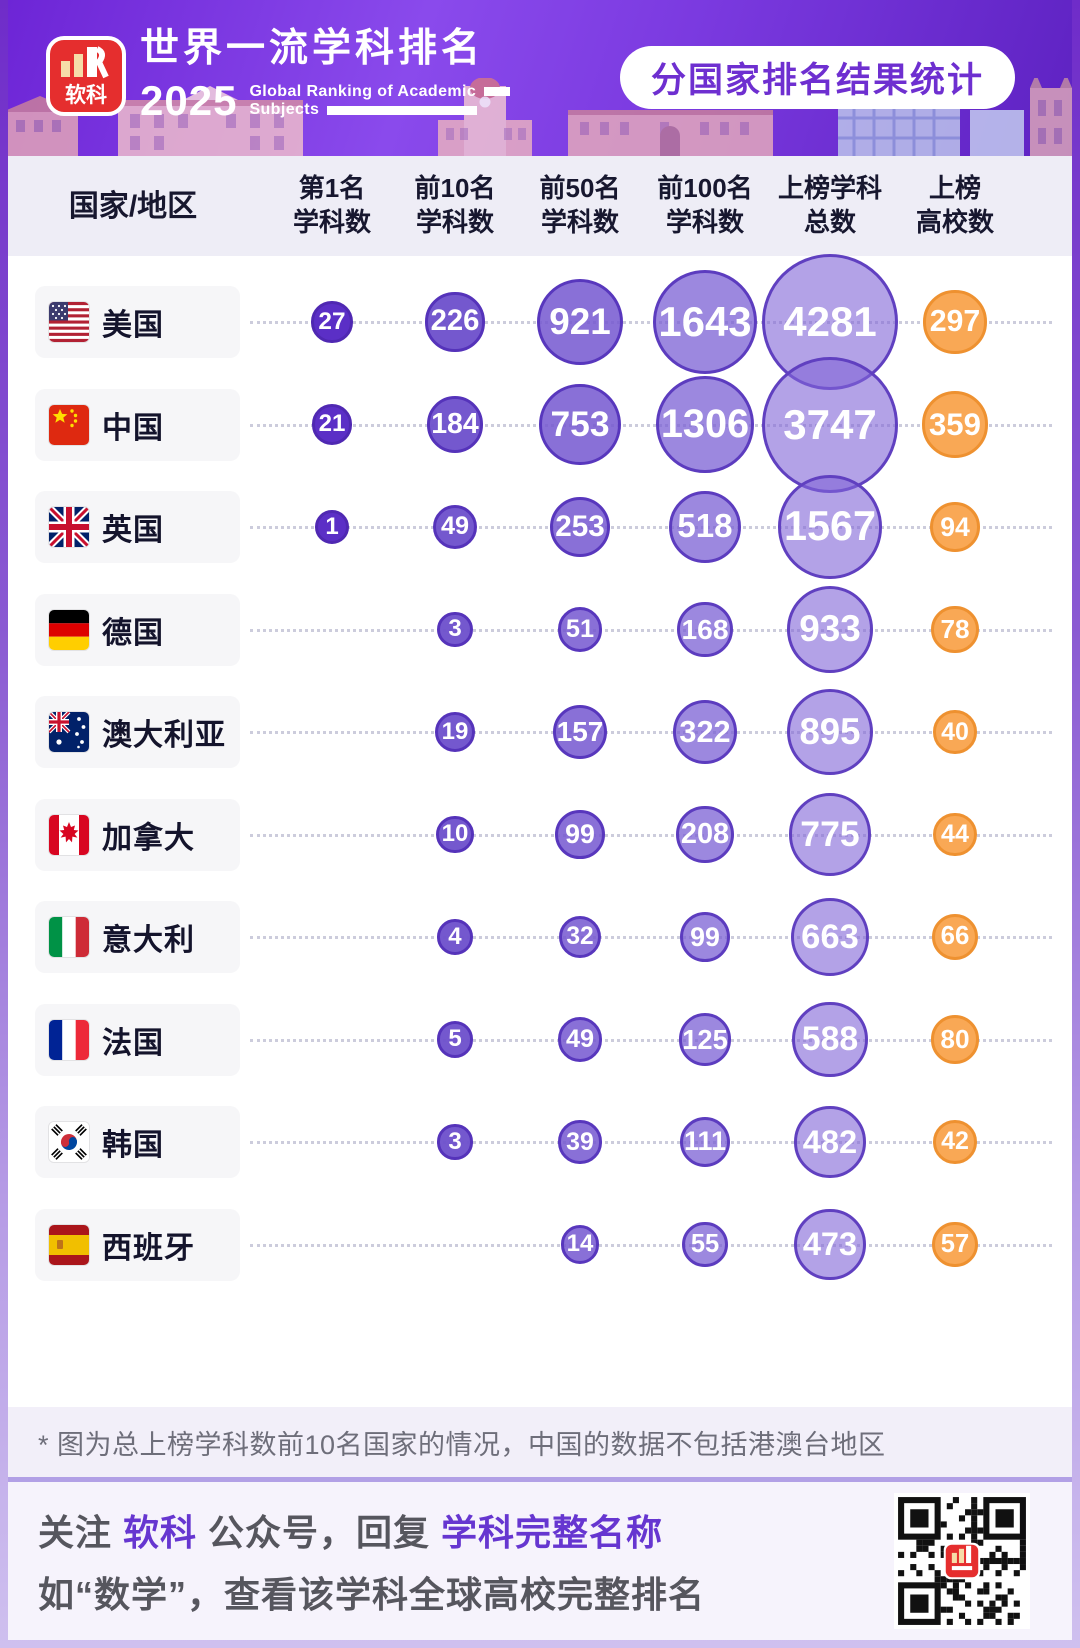 This screenshot has width=1080, height=1648. What do you see at coordinates (332, 322) in the screenshot?
I see `bubble-rank1: 27` at bounding box center [332, 322].